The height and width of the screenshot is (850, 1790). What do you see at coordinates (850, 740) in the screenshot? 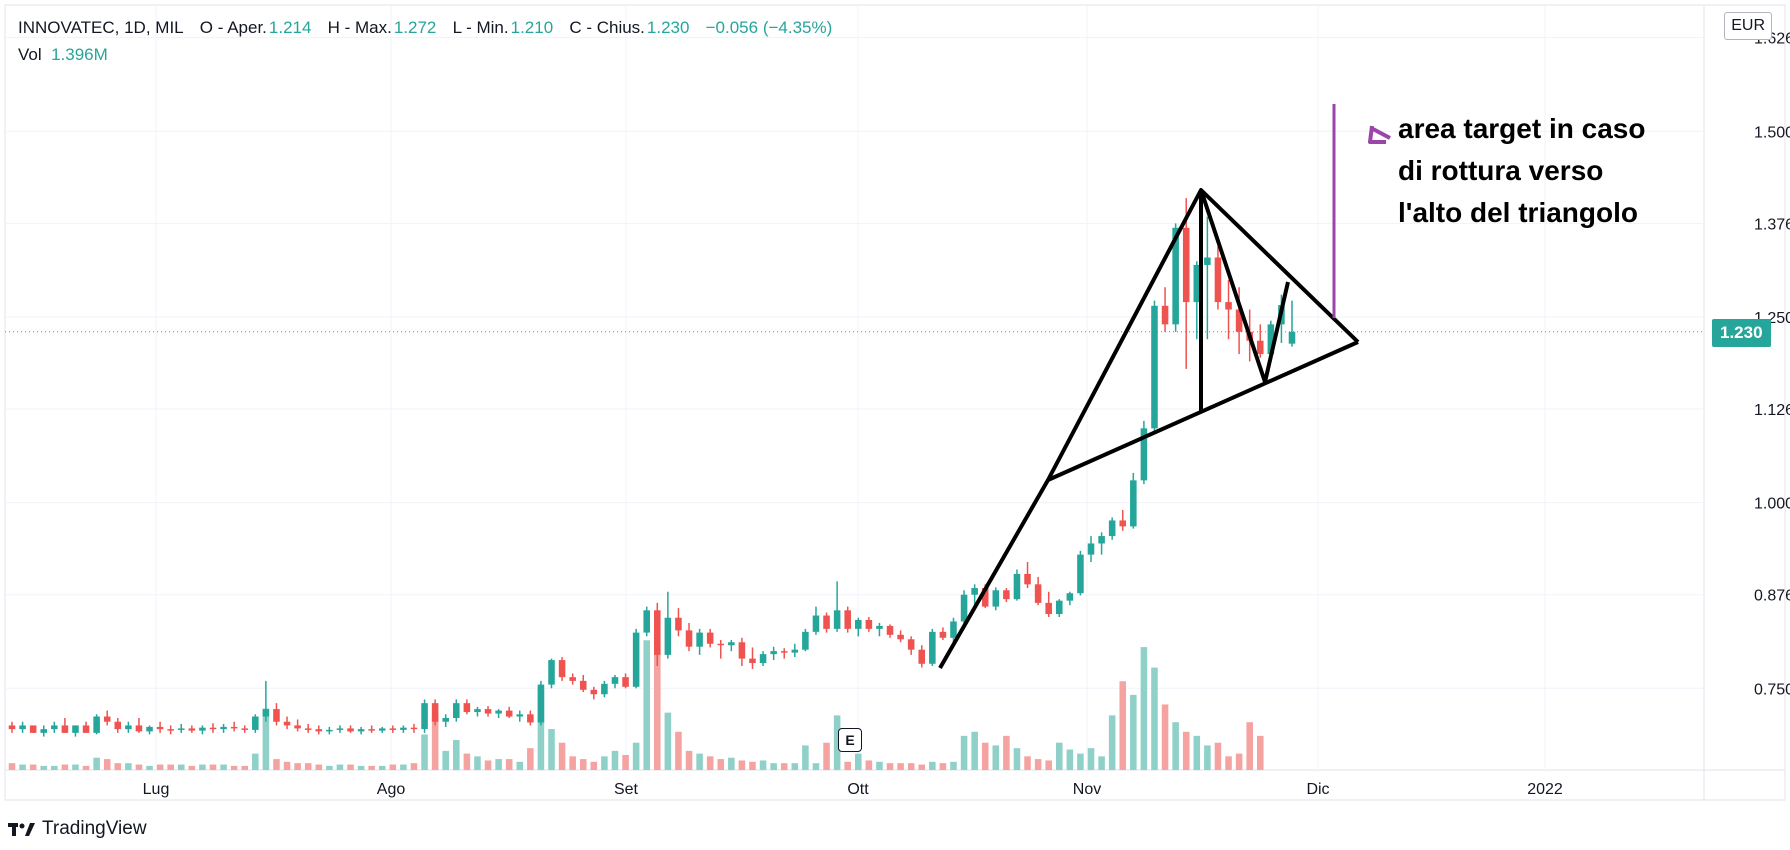
I see `earnings-marker: E` at bounding box center [850, 740].